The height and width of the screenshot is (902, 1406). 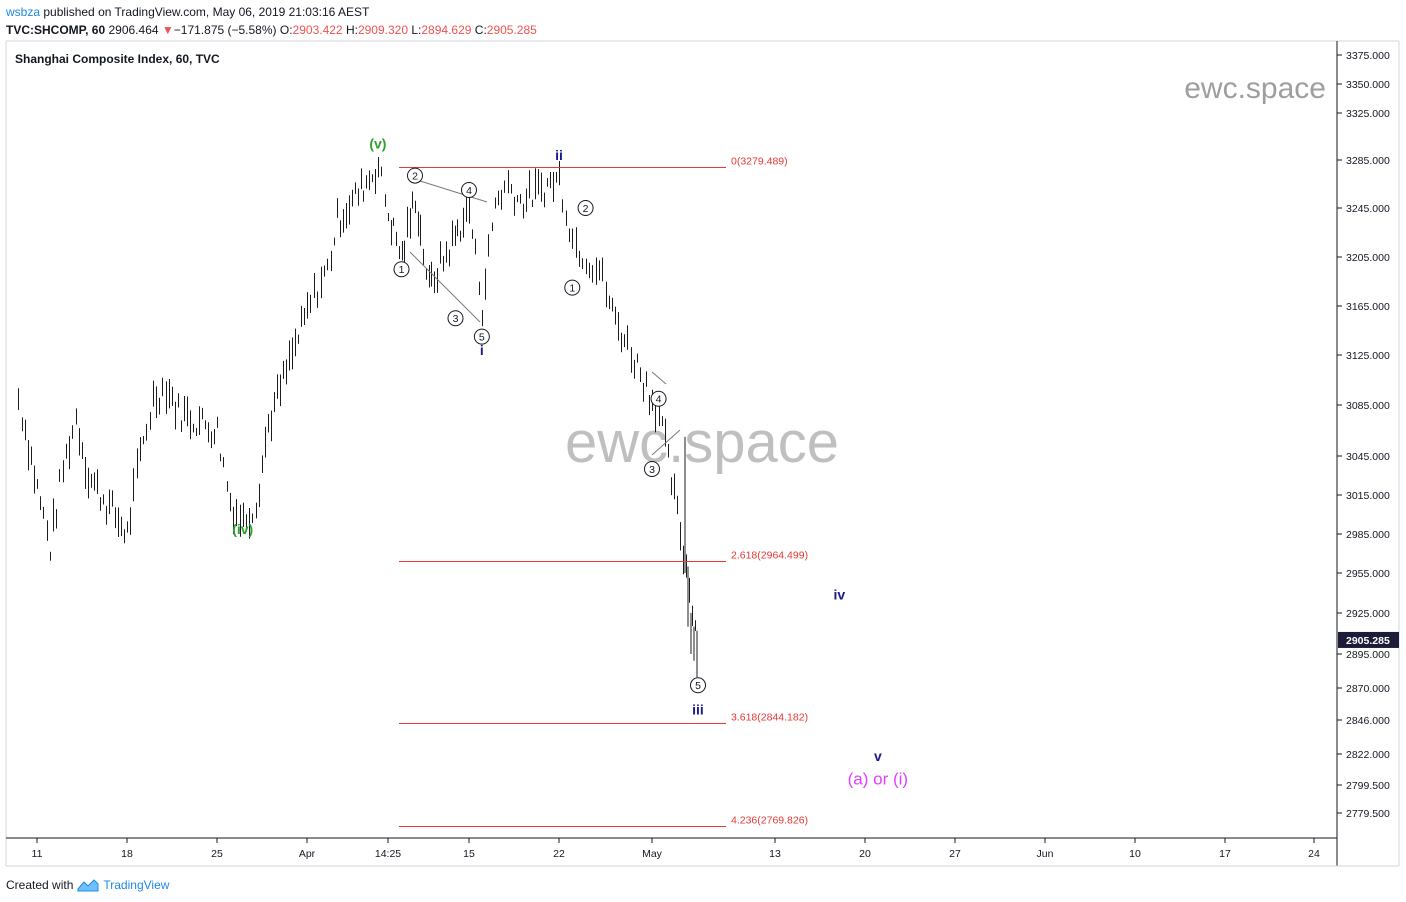 What do you see at coordinates (1368, 614) in the screenshot?
I see `price-tick-label: 2925.000` at bounding box center [1368, 614].